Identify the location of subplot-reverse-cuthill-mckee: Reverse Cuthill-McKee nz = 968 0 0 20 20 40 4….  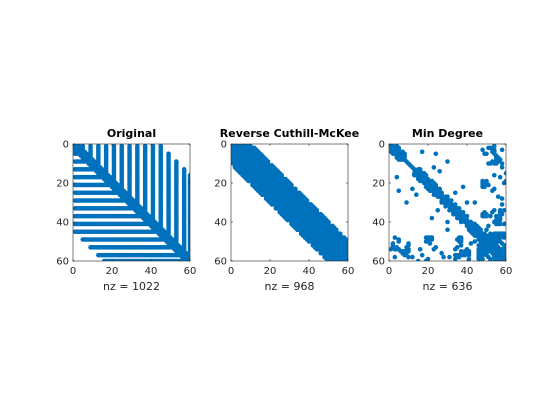
(286, 210).